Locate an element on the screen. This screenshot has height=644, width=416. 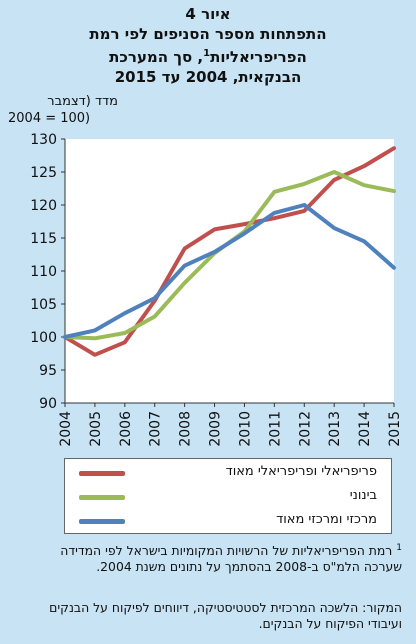
legend-swatch-medium is located at coordinates (102, 497).